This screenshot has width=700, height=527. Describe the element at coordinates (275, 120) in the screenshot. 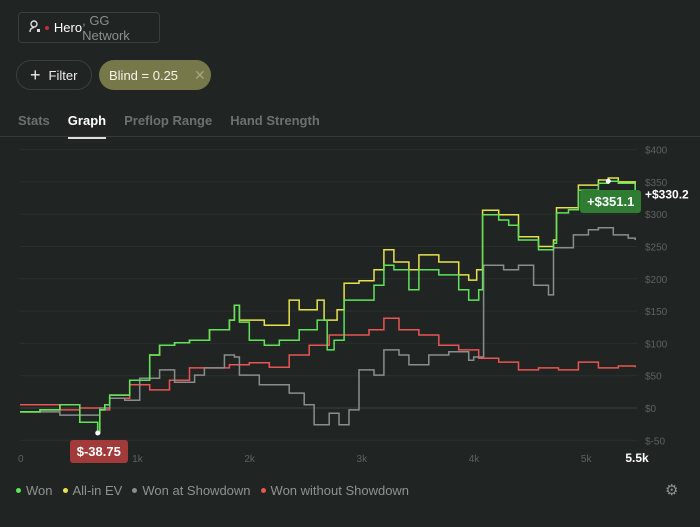

I see `tab-hand-strength: Hand Strength` at that location.